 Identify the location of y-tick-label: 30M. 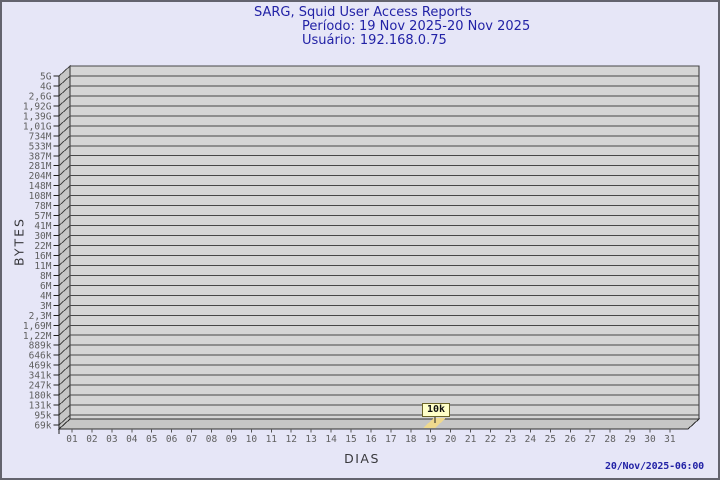
(42, 236).